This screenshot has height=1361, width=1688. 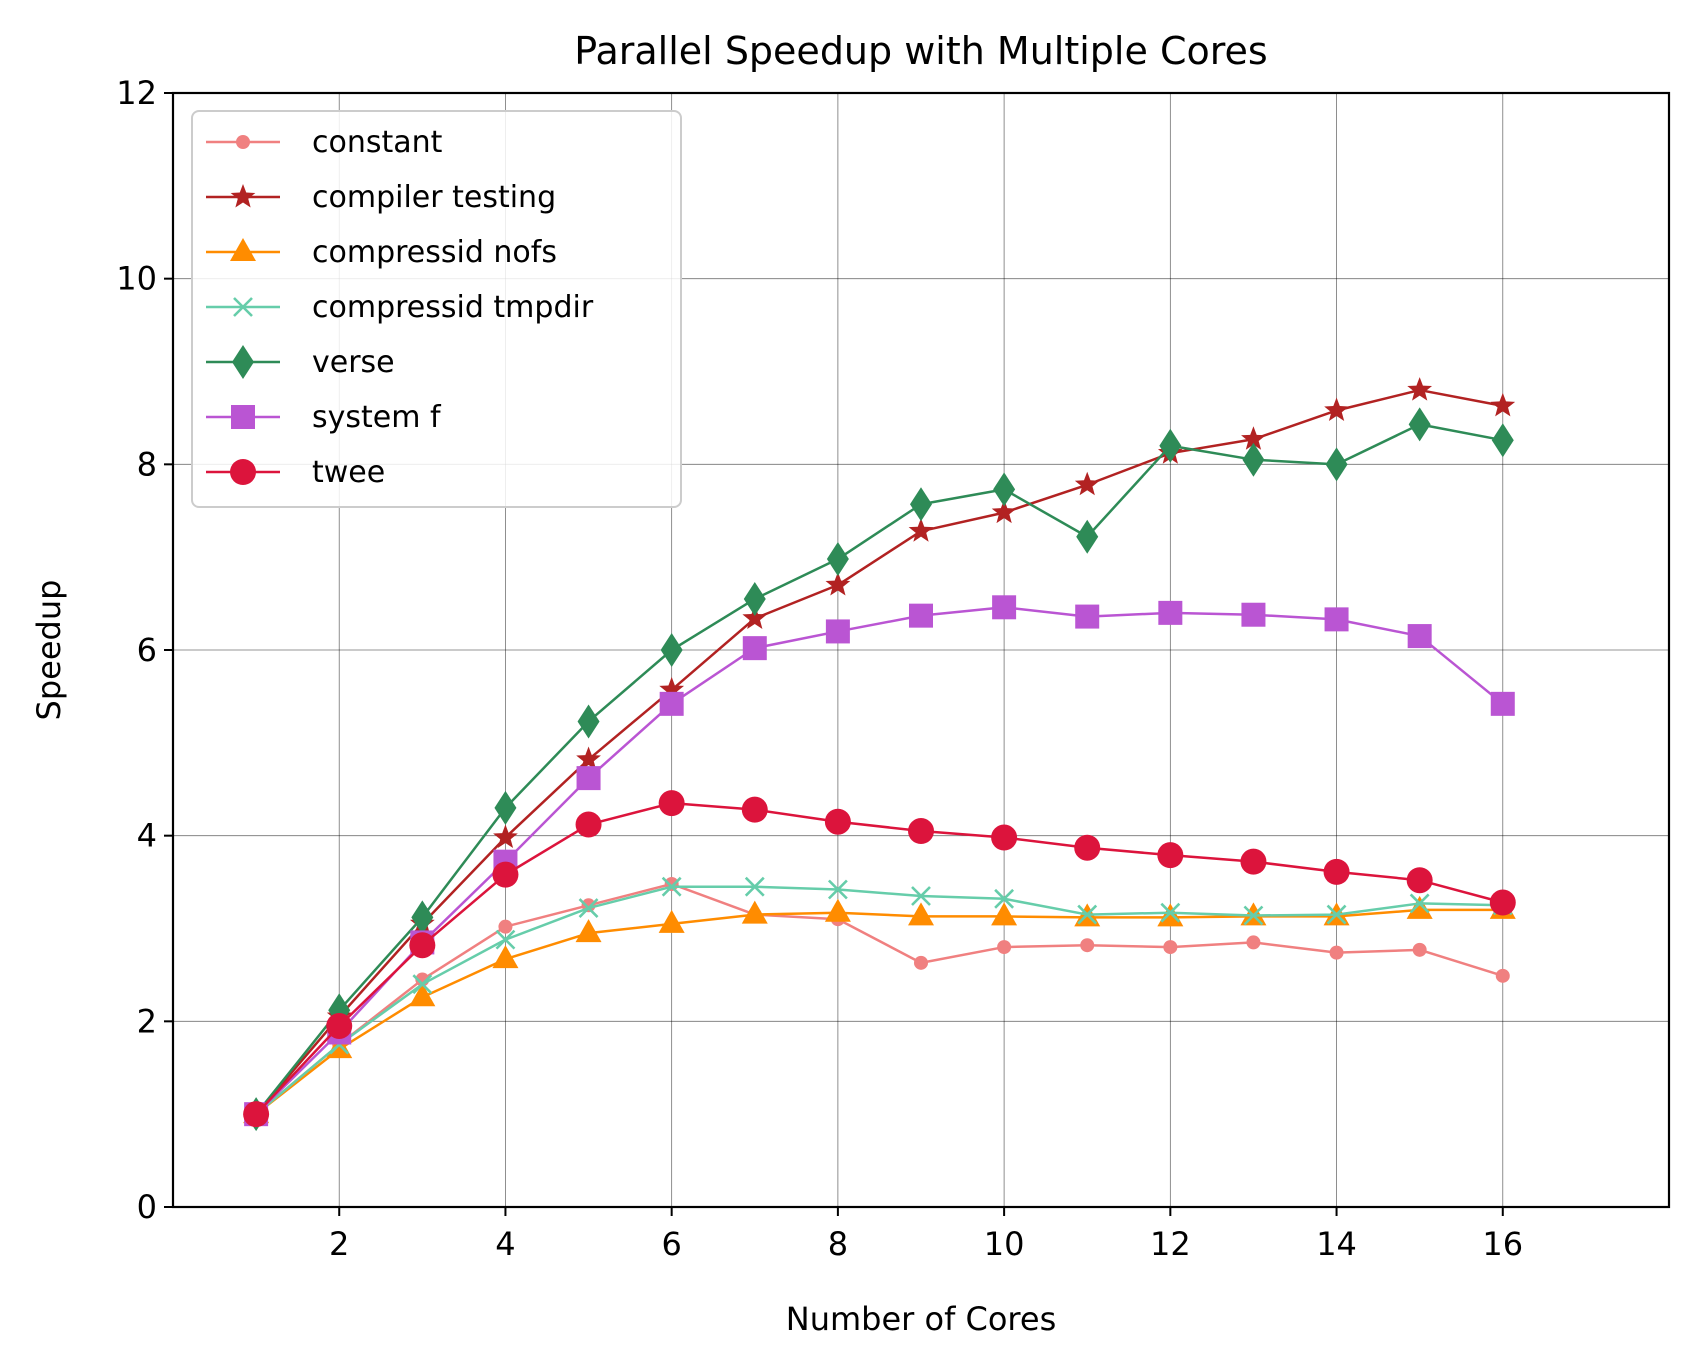 What do you see at coordinates (434, 252) in the screenshot?
I see `legend-label: compressid nofs` at bounding box center [434, 252].